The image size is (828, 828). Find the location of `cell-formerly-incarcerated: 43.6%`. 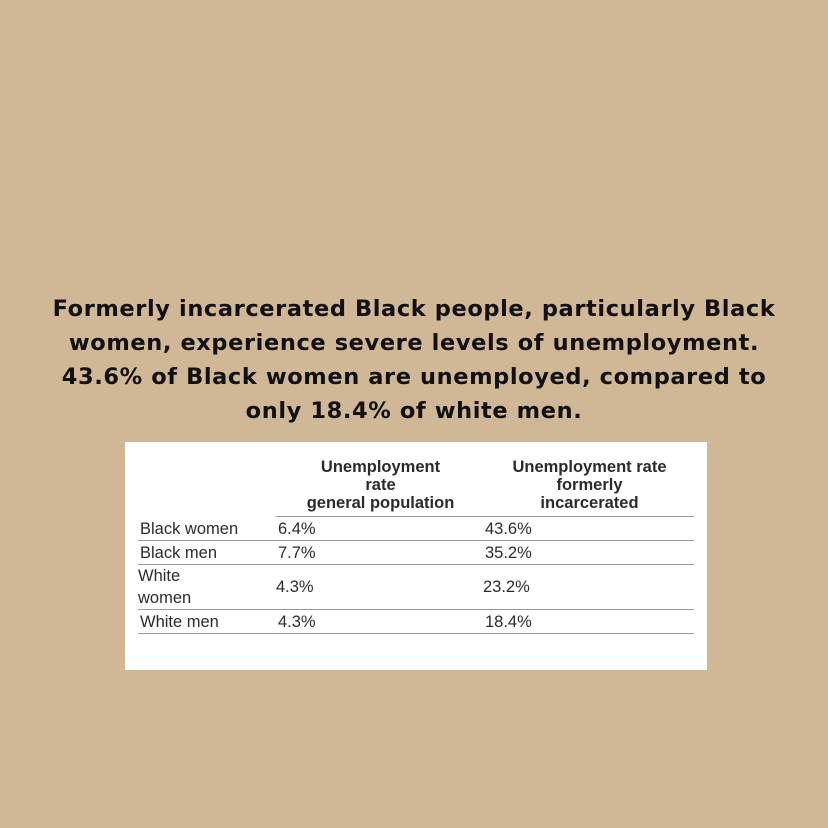

cell-formerly-incarcerated: 43.6% is located at coordinates (588, 528).